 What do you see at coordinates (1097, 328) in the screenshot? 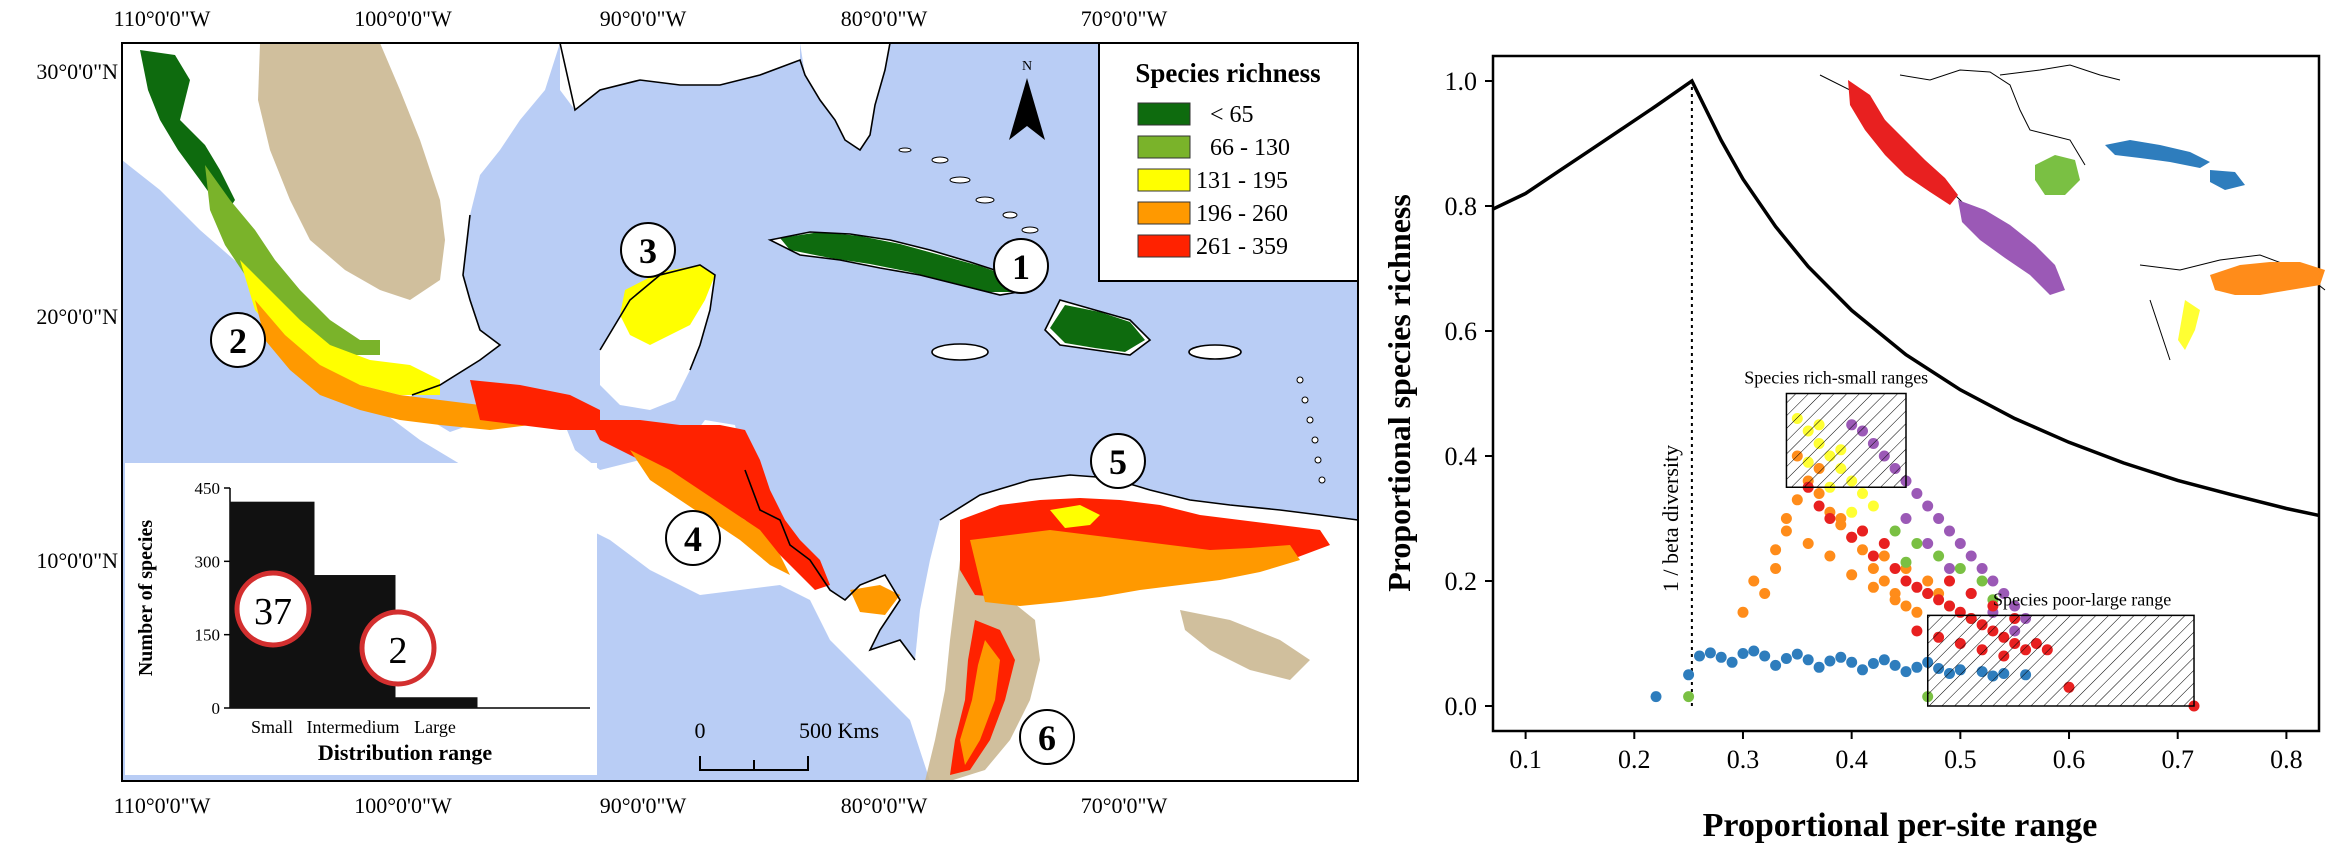
I see `patch-hispaniola-green` at bounding box center [1097, 328].